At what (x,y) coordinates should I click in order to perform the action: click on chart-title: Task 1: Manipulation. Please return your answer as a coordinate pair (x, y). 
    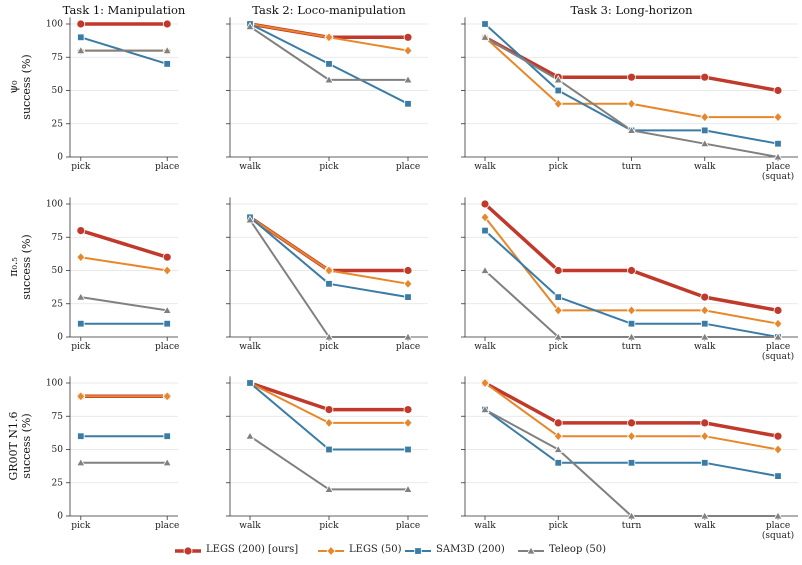
    Looking at the image, I should click on (124, 10).